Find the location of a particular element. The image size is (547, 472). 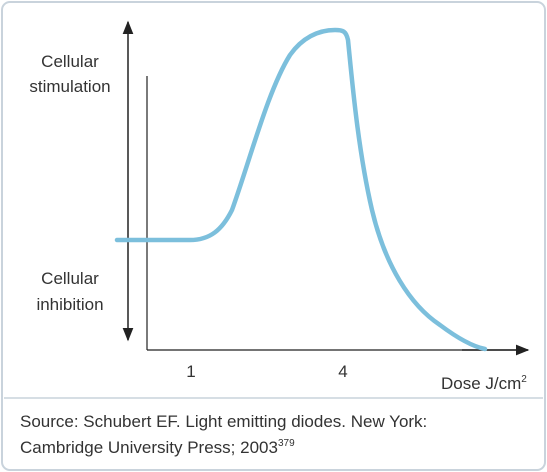

stimulation-label: stimulation is located at coordinates (69, 86).